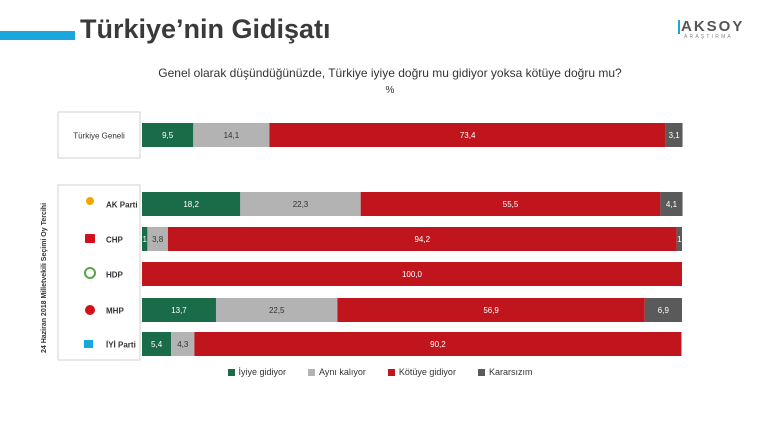  What do you see at coordinates (90, 238) in the screenshot?
I see `chp-logo-icon` at bounding box center [90, 238].